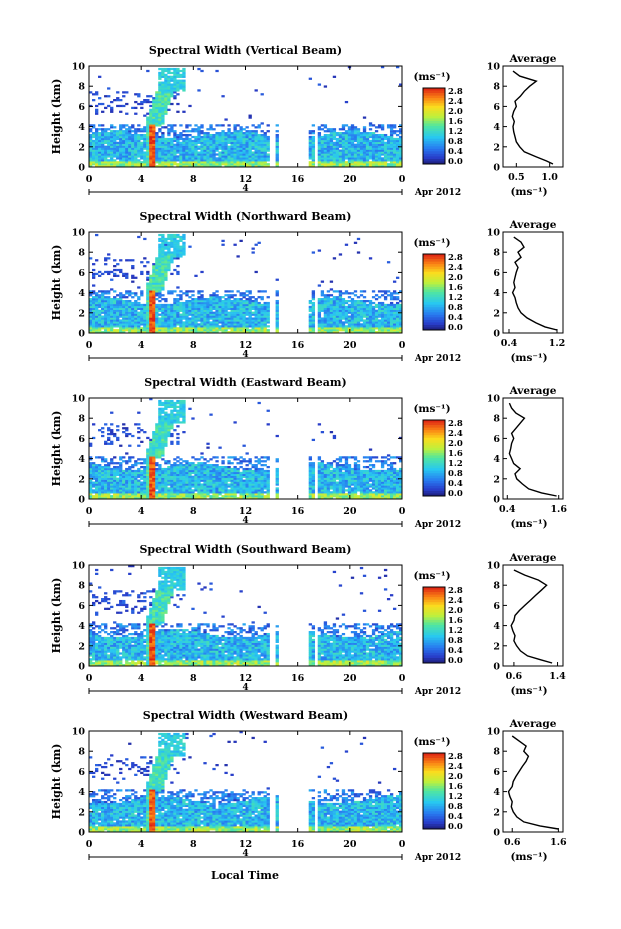 The width and height of the screenshot is (621, 929). What do you see at coordinates (496, 107) in the screenshot?
I see `profile-y-tick-label: 6` at bounding box center [496, 107].